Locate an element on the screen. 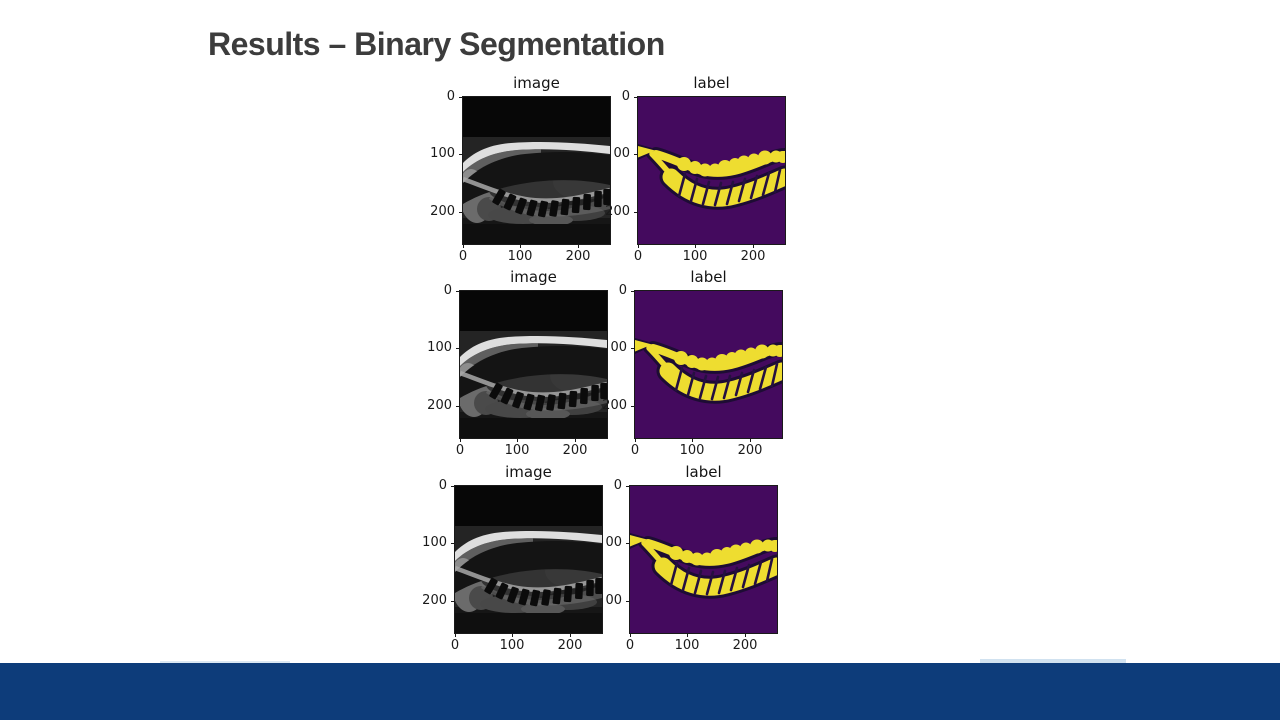 Image resolution: width=1280 pixels, height=720 pixels. slide-title: Results – Binary Segmentation is located at coordinates (436, 44).